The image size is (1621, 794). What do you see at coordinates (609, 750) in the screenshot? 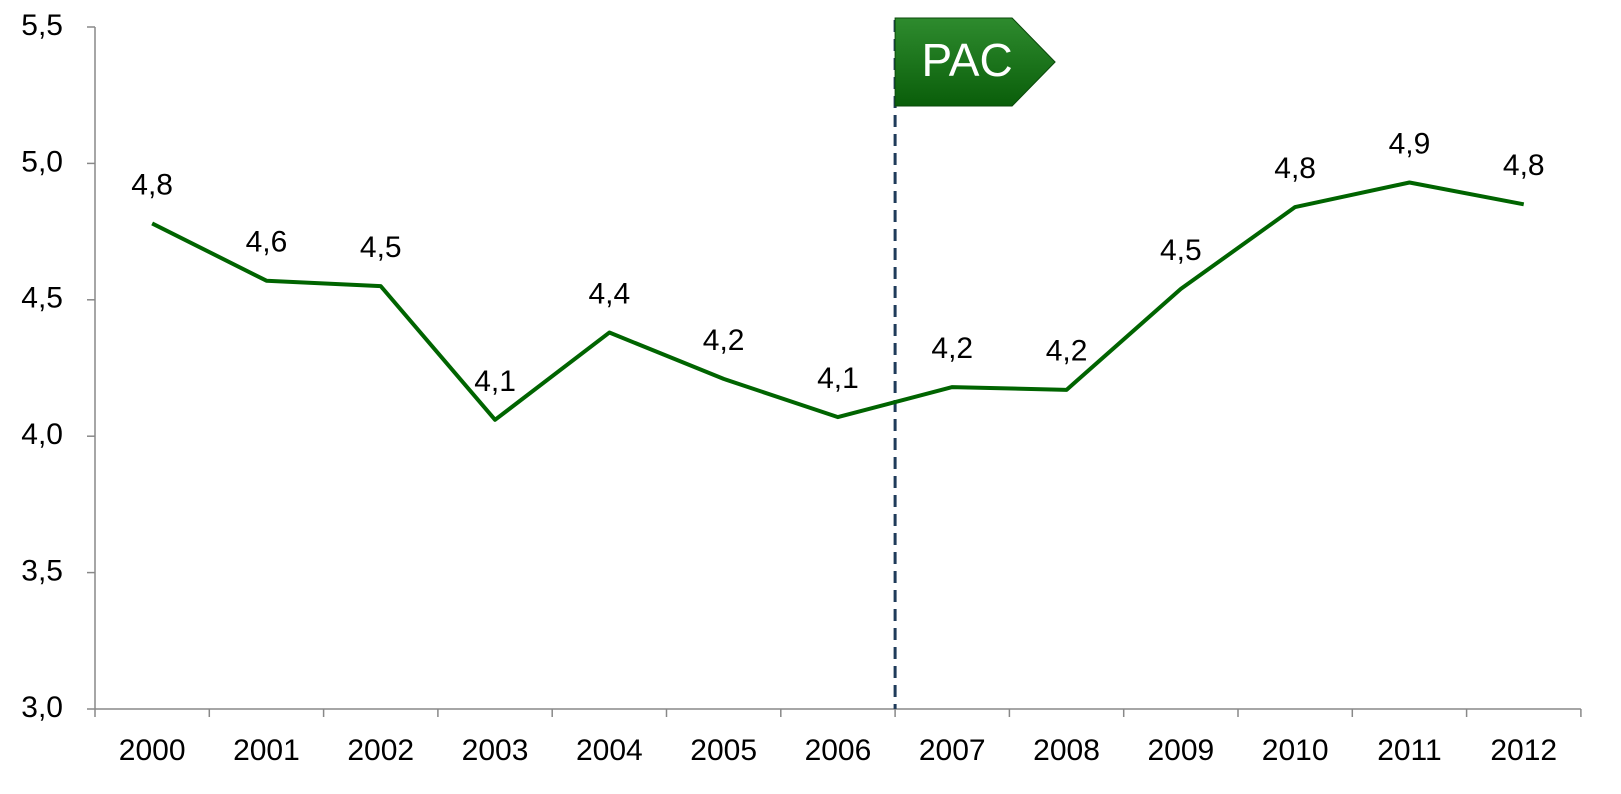
I see `x-tick-label: 2004` at bounding box center [609, 750].